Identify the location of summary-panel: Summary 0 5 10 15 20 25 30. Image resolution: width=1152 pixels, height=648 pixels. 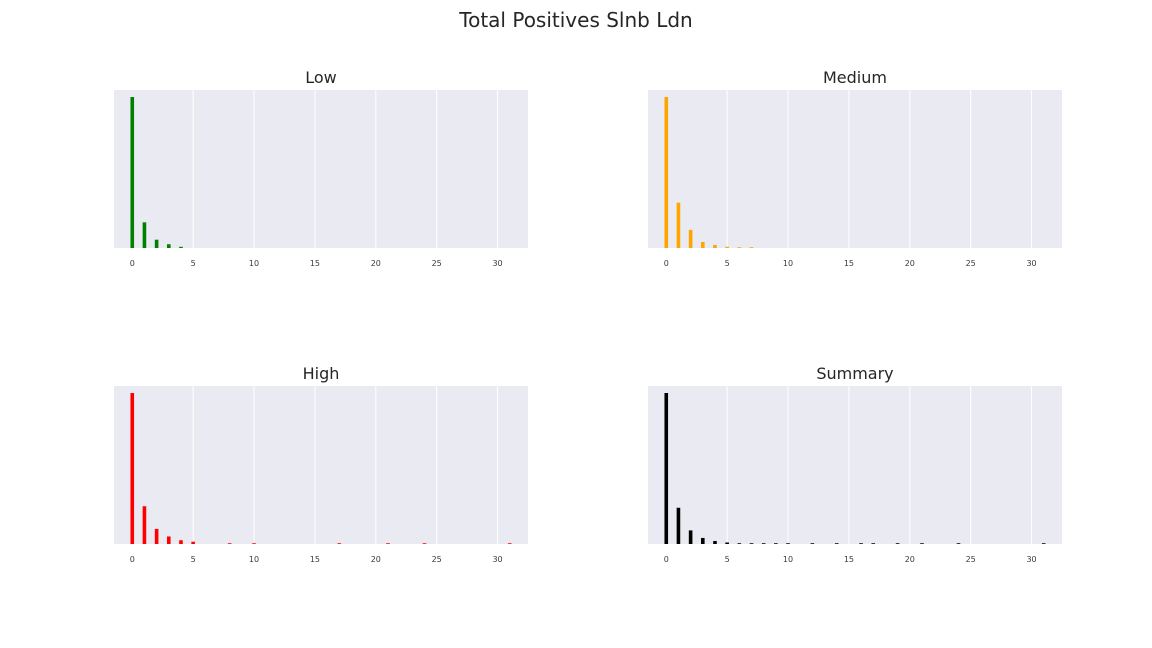
(855, 470).